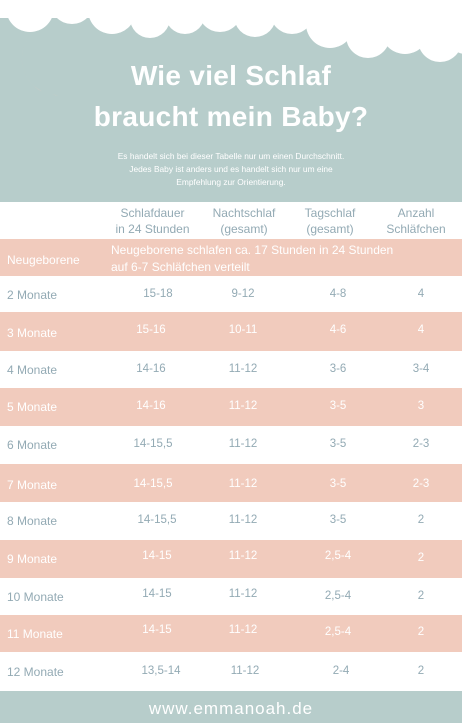 This screenshot has width=462, height=723. What do you see at coordinates (231, 182) in the screenshot?
I see `subtitle-line: Empfehlung zur Orientierung.` at bounding box center [231, 182].